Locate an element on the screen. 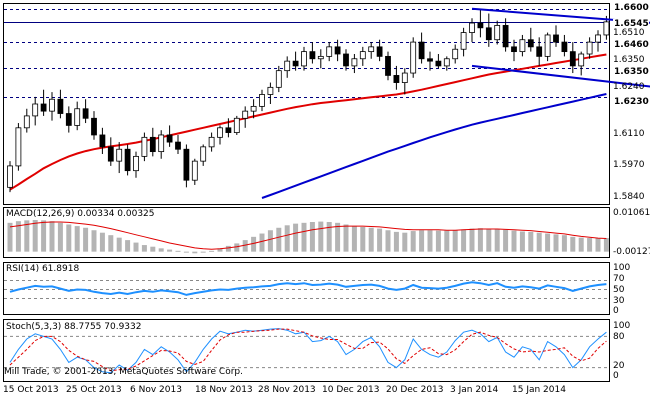 This screenshot has height=400, width=650. stoch-signal-line is located at coordinates (308, 350).